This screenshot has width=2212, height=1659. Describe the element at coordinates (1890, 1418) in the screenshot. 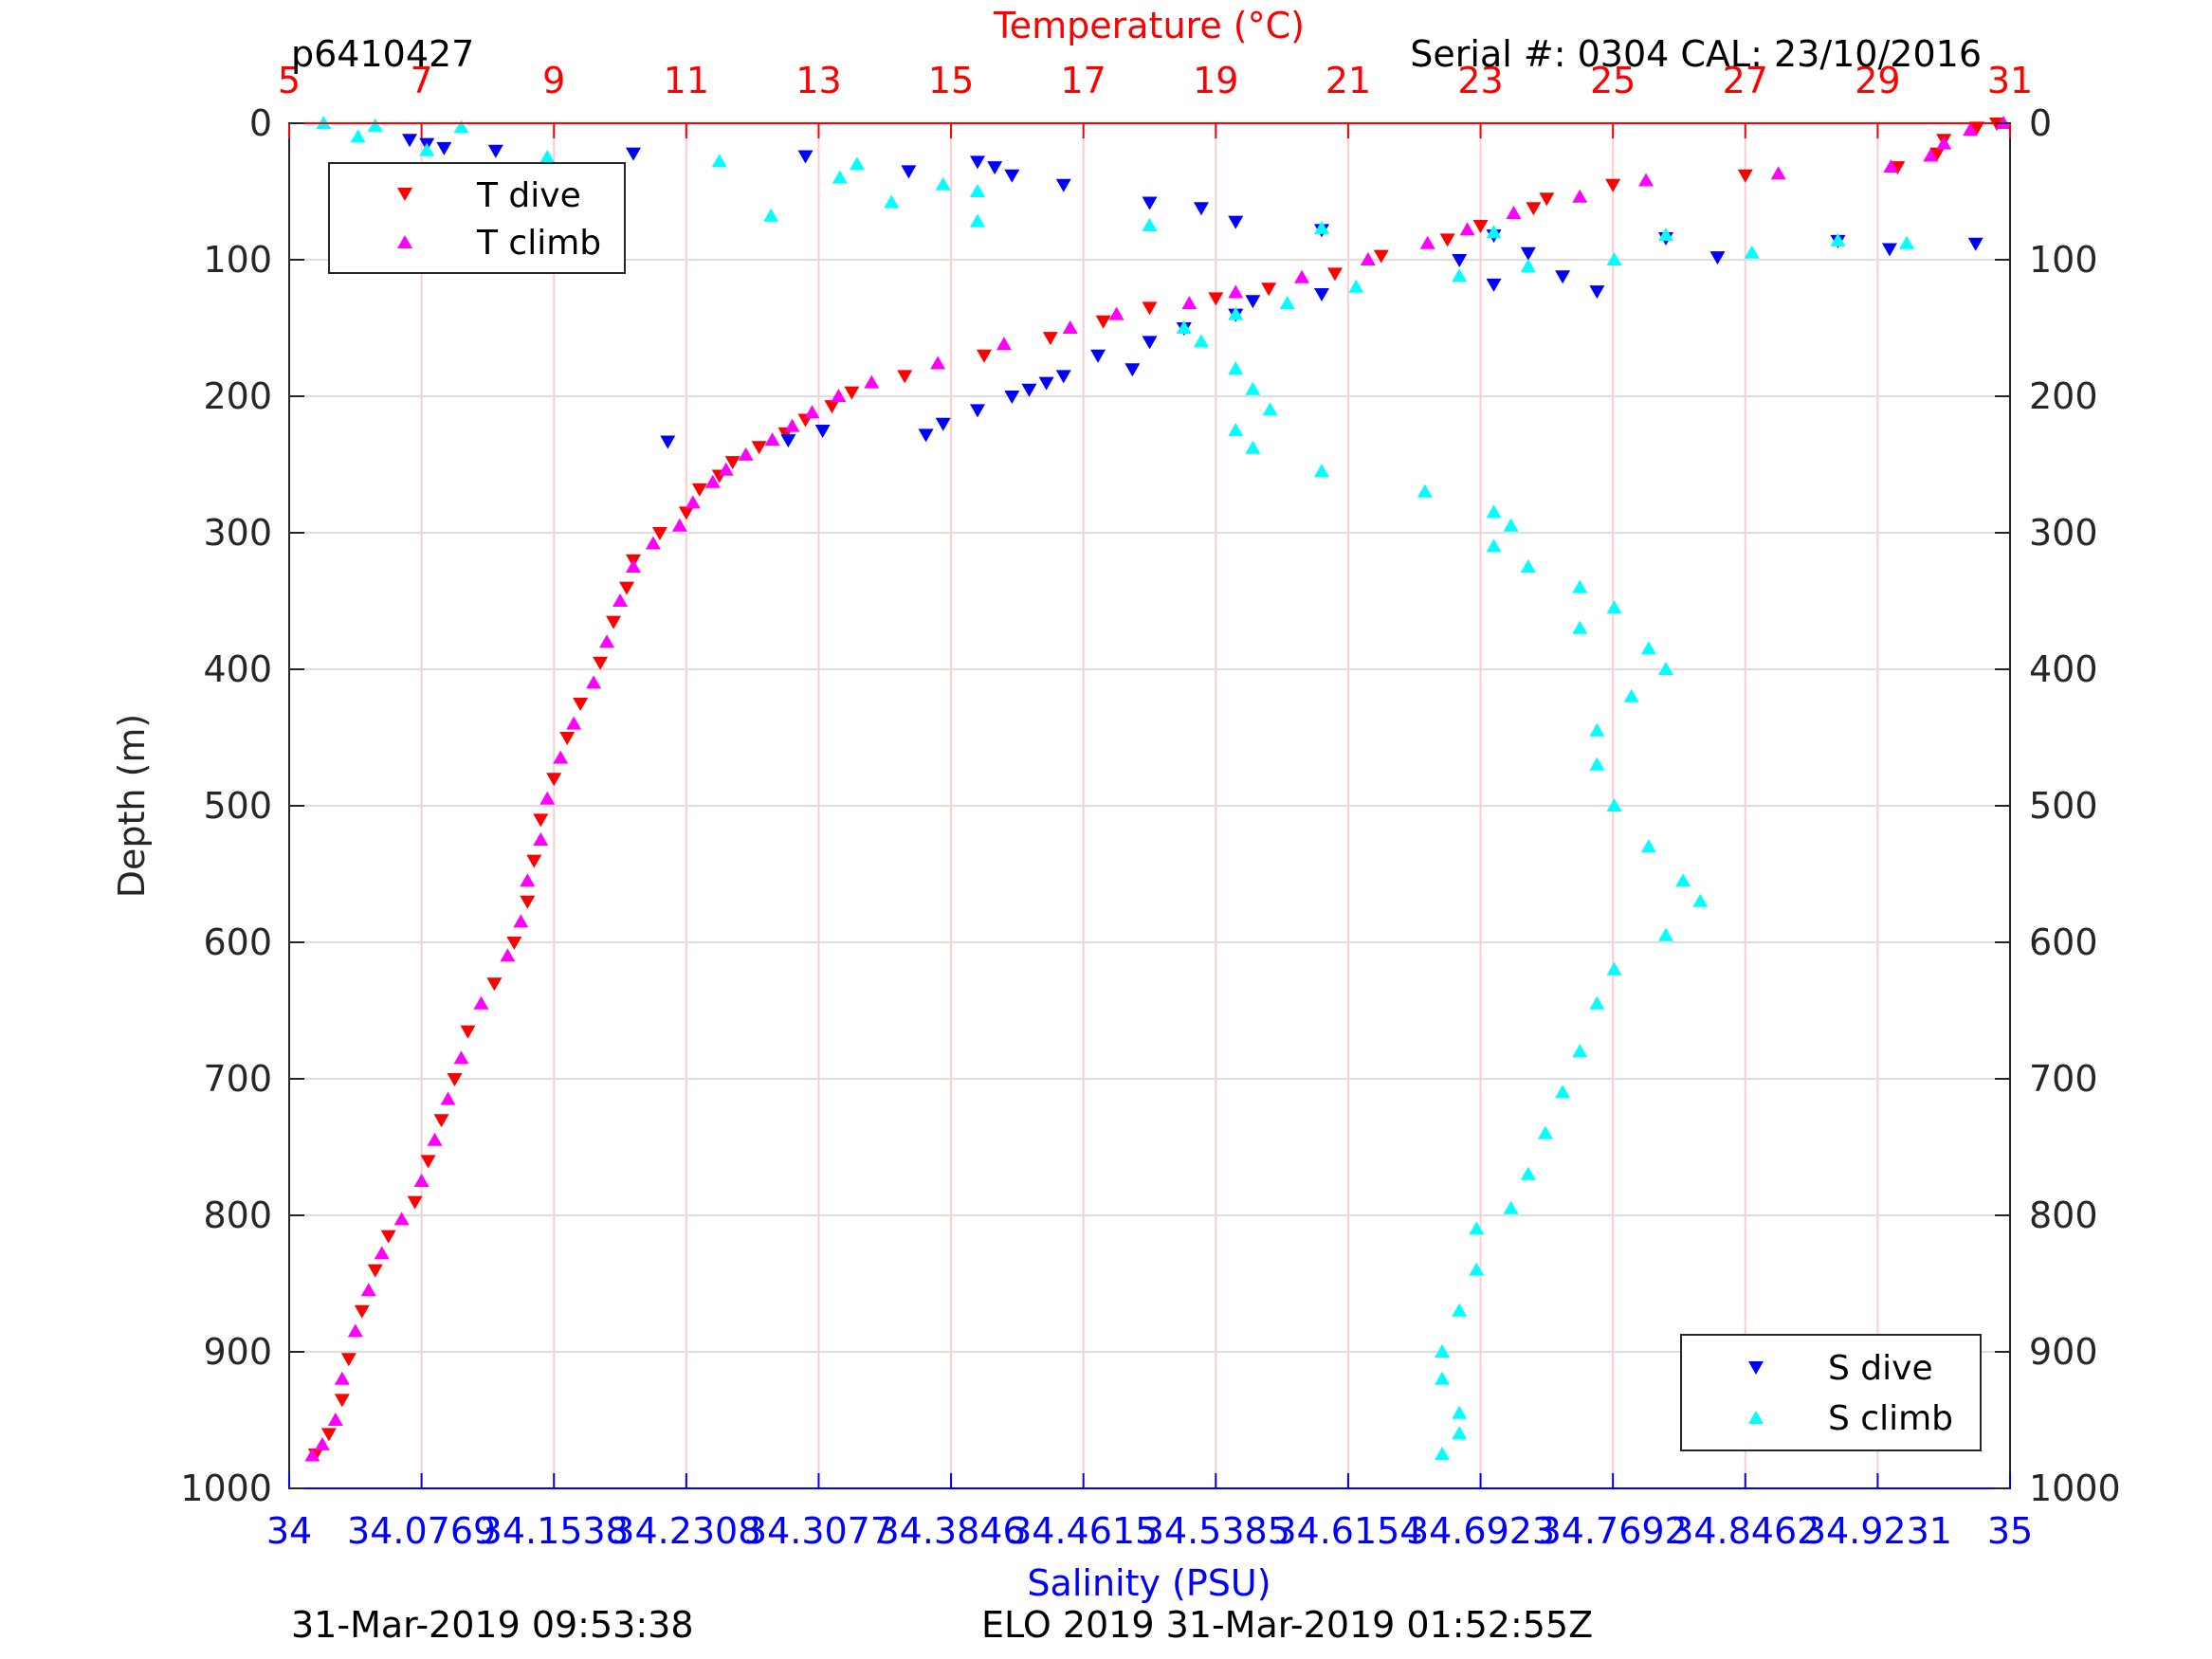

I see `legend-s-climb-label: S climb` at that location.